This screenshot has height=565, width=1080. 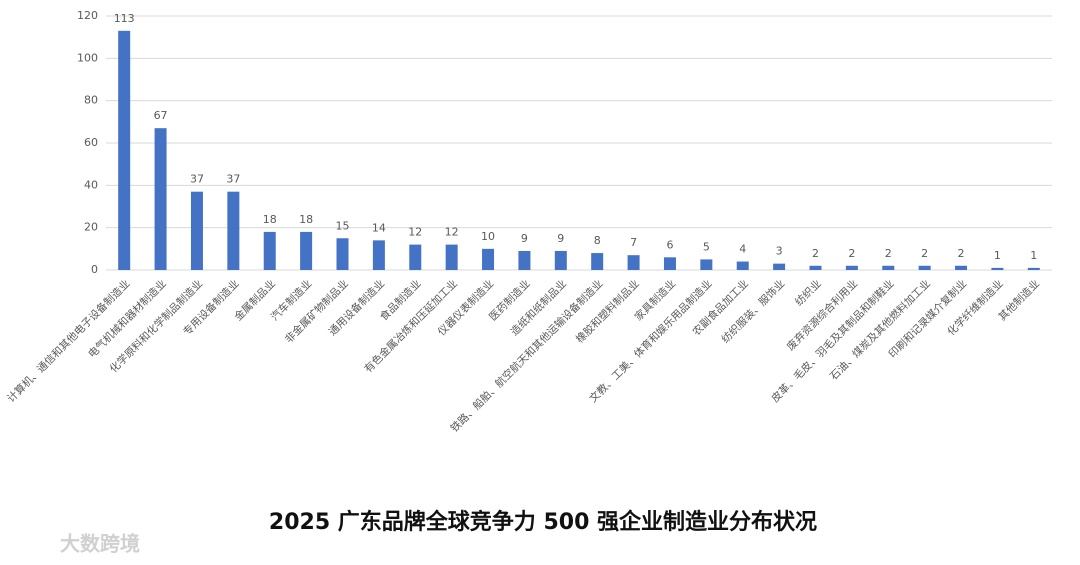 What do you see at coordinates (343, 225) in the screenshot?
I see `value-label: 15` at bounding box center [343, 225].